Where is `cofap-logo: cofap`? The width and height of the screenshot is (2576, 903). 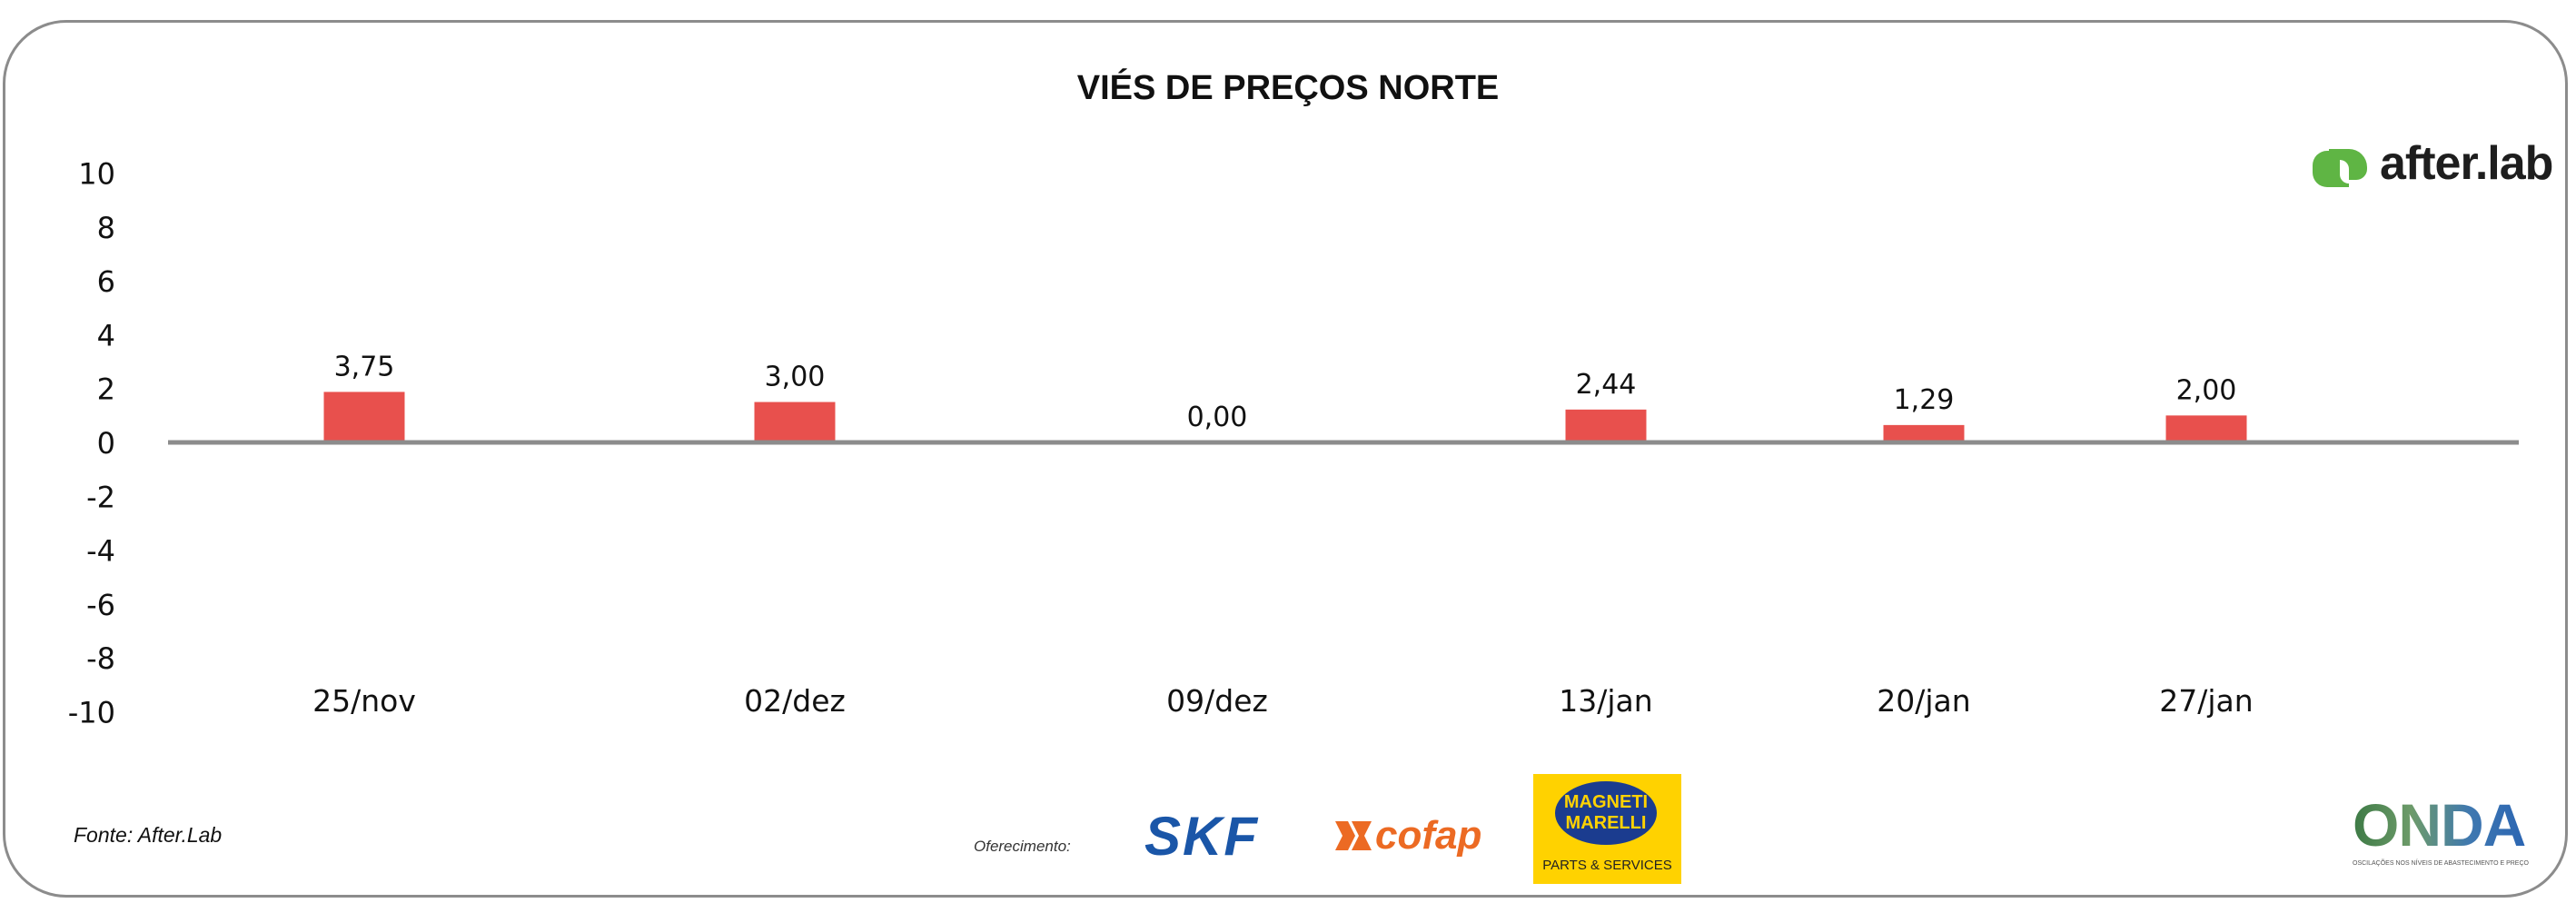
cofap-logo: cofap is located at coordinates (1408, 836).